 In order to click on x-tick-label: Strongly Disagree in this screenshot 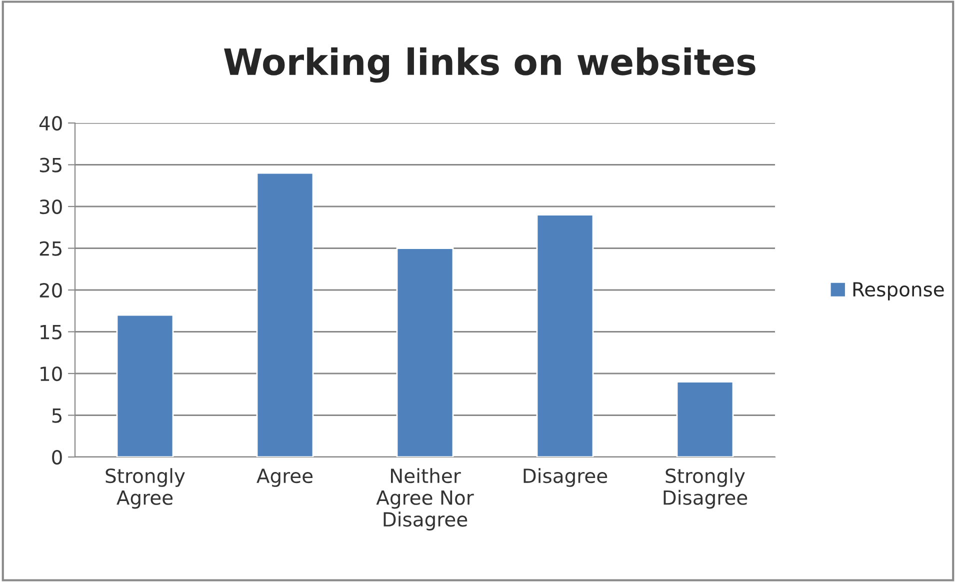, I will do `click(706, 488)`.